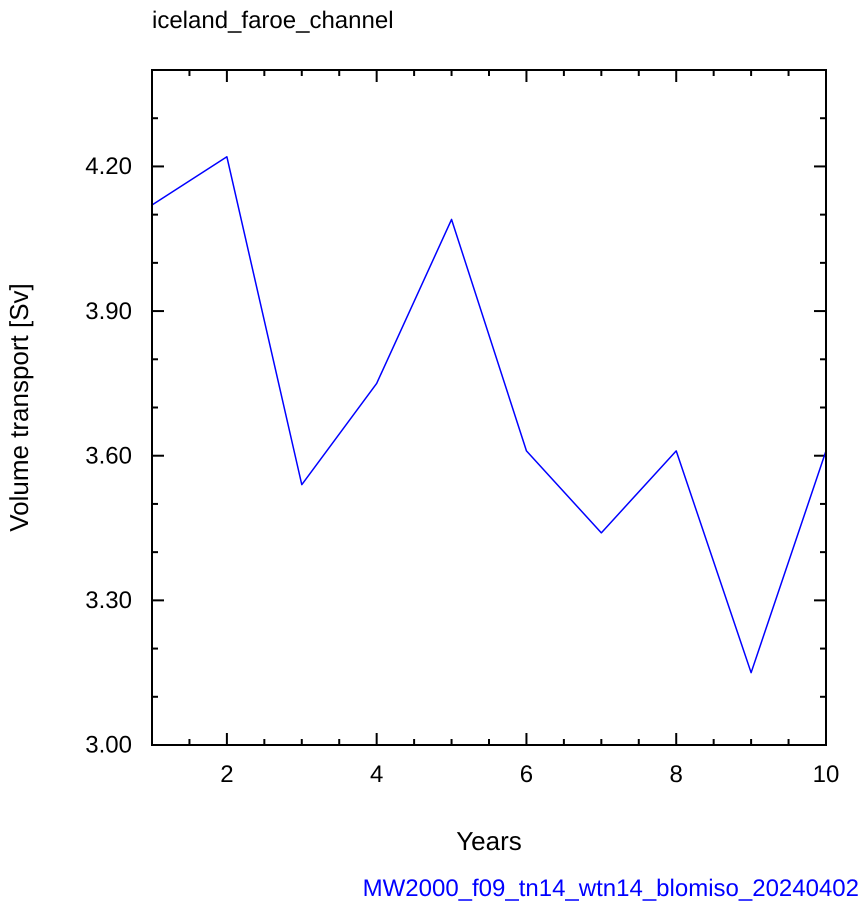  Describe the element at coordinates (826, 774) in the screenshot. I see `x-tick-label: 10` at that location.